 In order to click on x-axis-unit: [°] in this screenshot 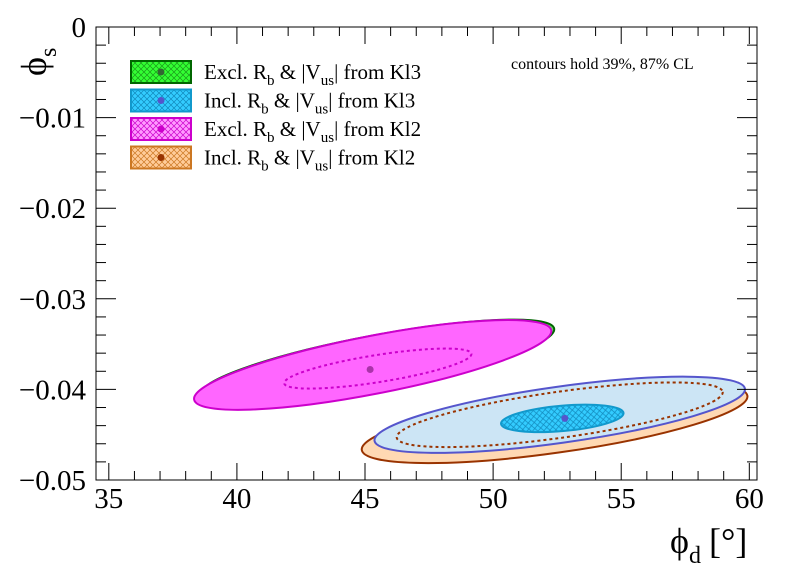, I will do `click(728, 541)`.